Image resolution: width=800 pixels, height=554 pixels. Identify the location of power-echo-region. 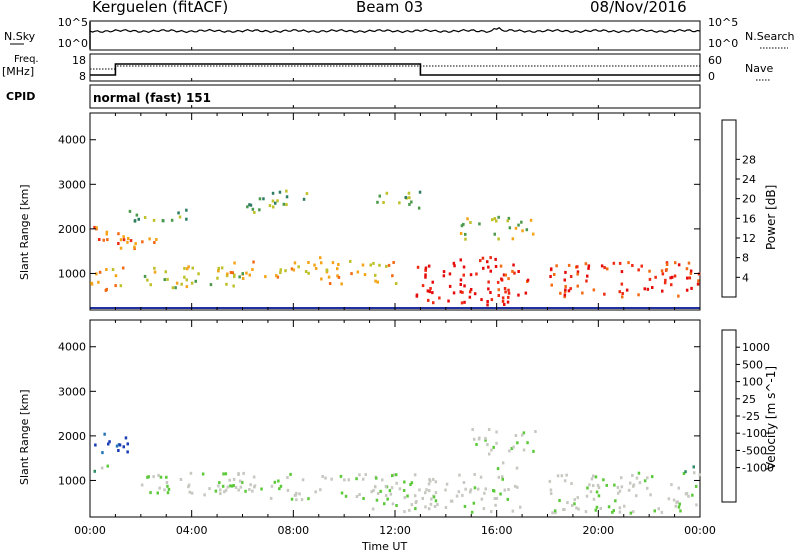
(158, 215).